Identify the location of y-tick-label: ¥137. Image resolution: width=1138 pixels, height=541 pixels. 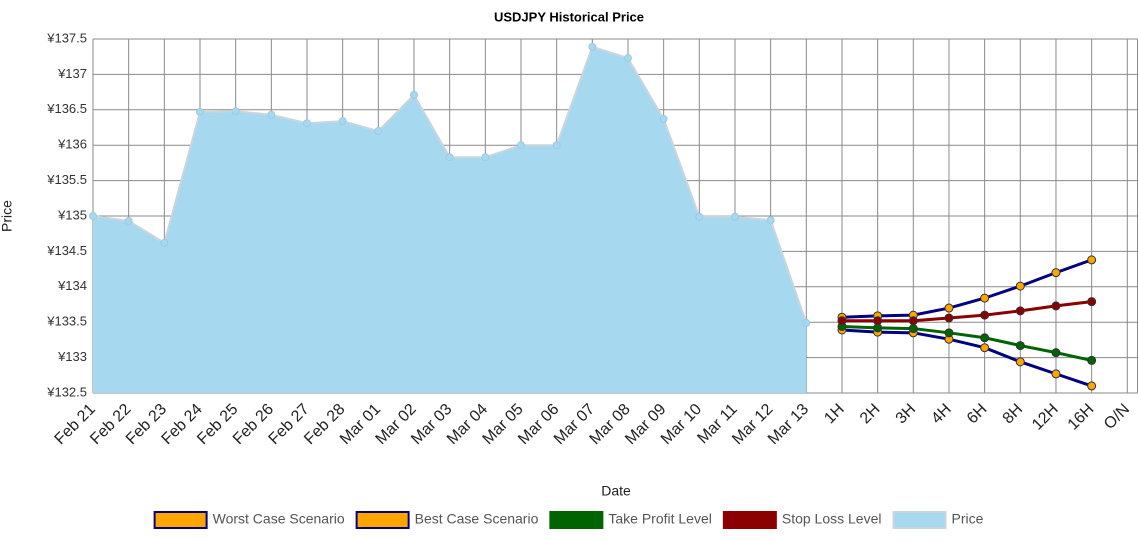
(72, 73).